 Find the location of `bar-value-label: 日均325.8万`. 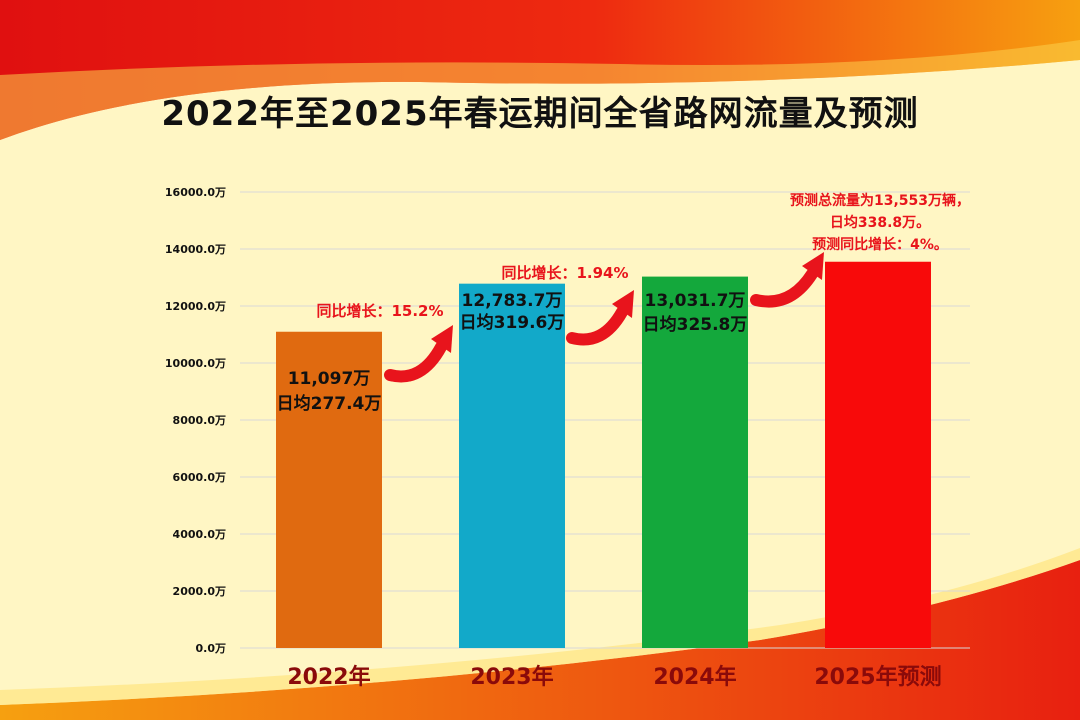

bar-value-label: 日均325.8万 is located at coordinates (695, 324).